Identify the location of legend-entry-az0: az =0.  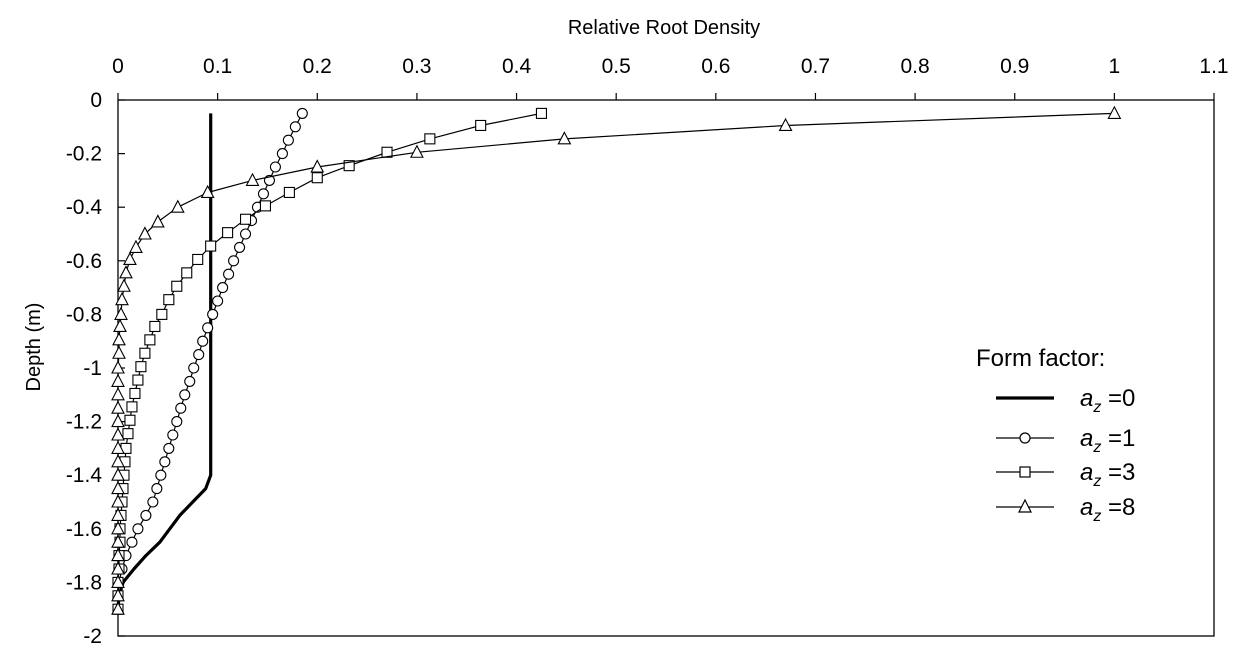
(1065, 400).